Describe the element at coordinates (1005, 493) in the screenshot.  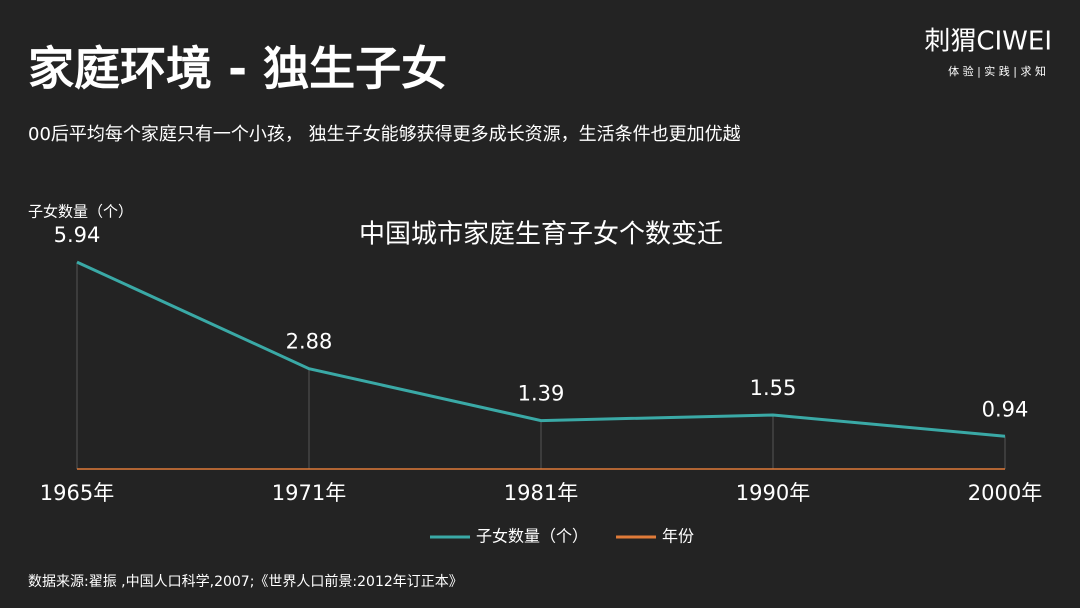
I see `x-tick-label: 2000年` at that location.